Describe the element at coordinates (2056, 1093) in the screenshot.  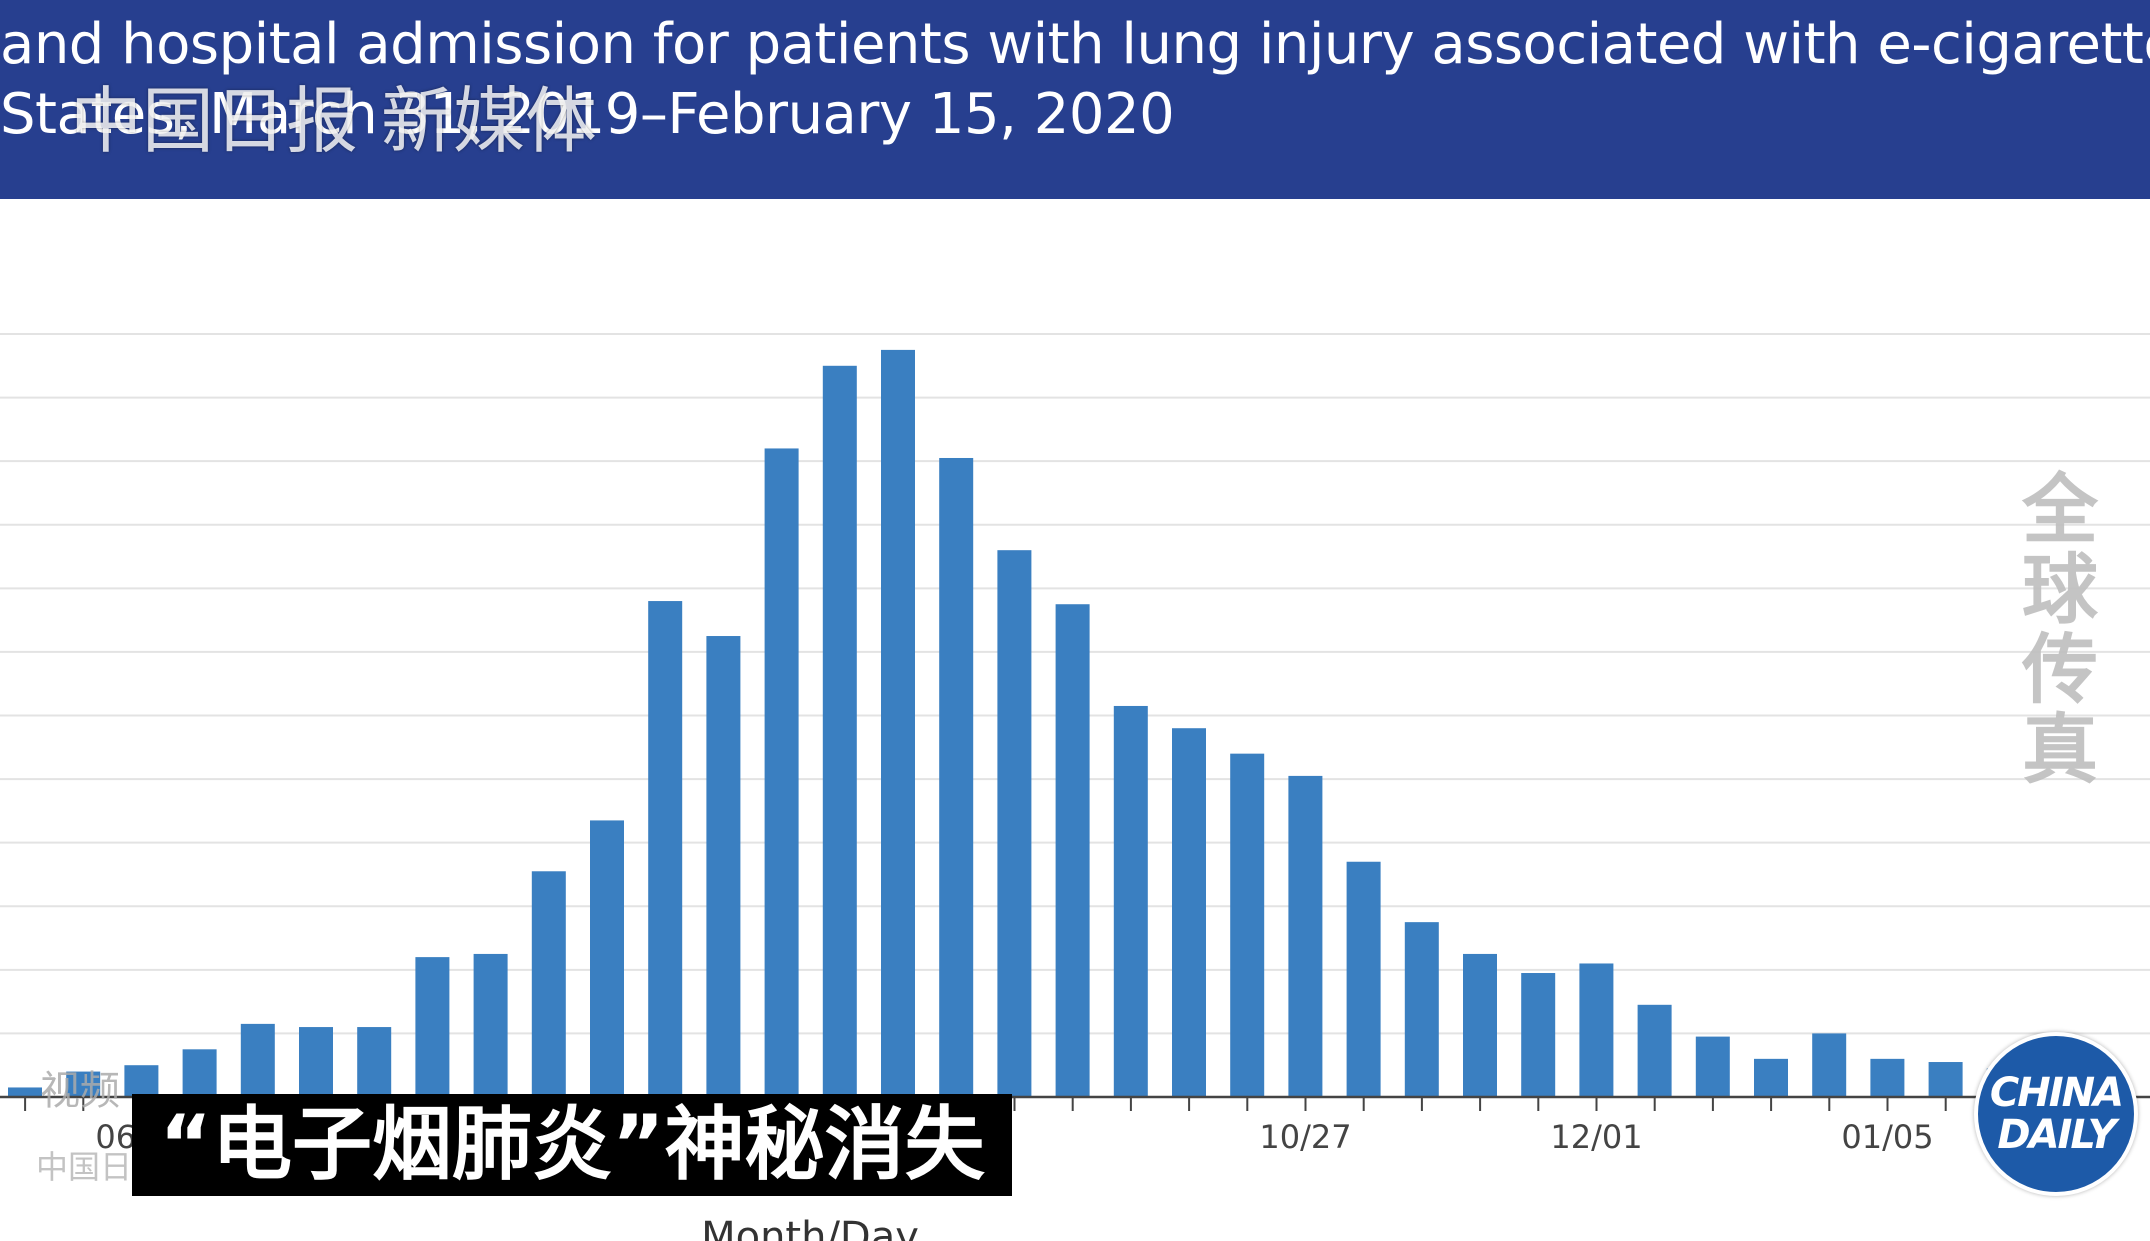
I see `logo-text-china: CHINA` at that location.